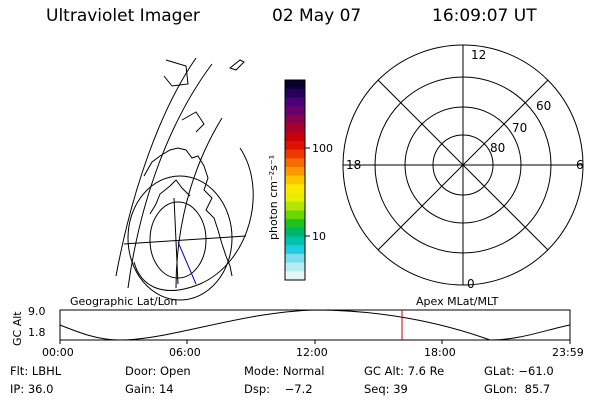 The height and width of the screenshot is (400, 600). What do you see at coordinates (568, 352) in the screenshot?
I see `timeline-x-label: 23:59` at bounding box center [568, 352].